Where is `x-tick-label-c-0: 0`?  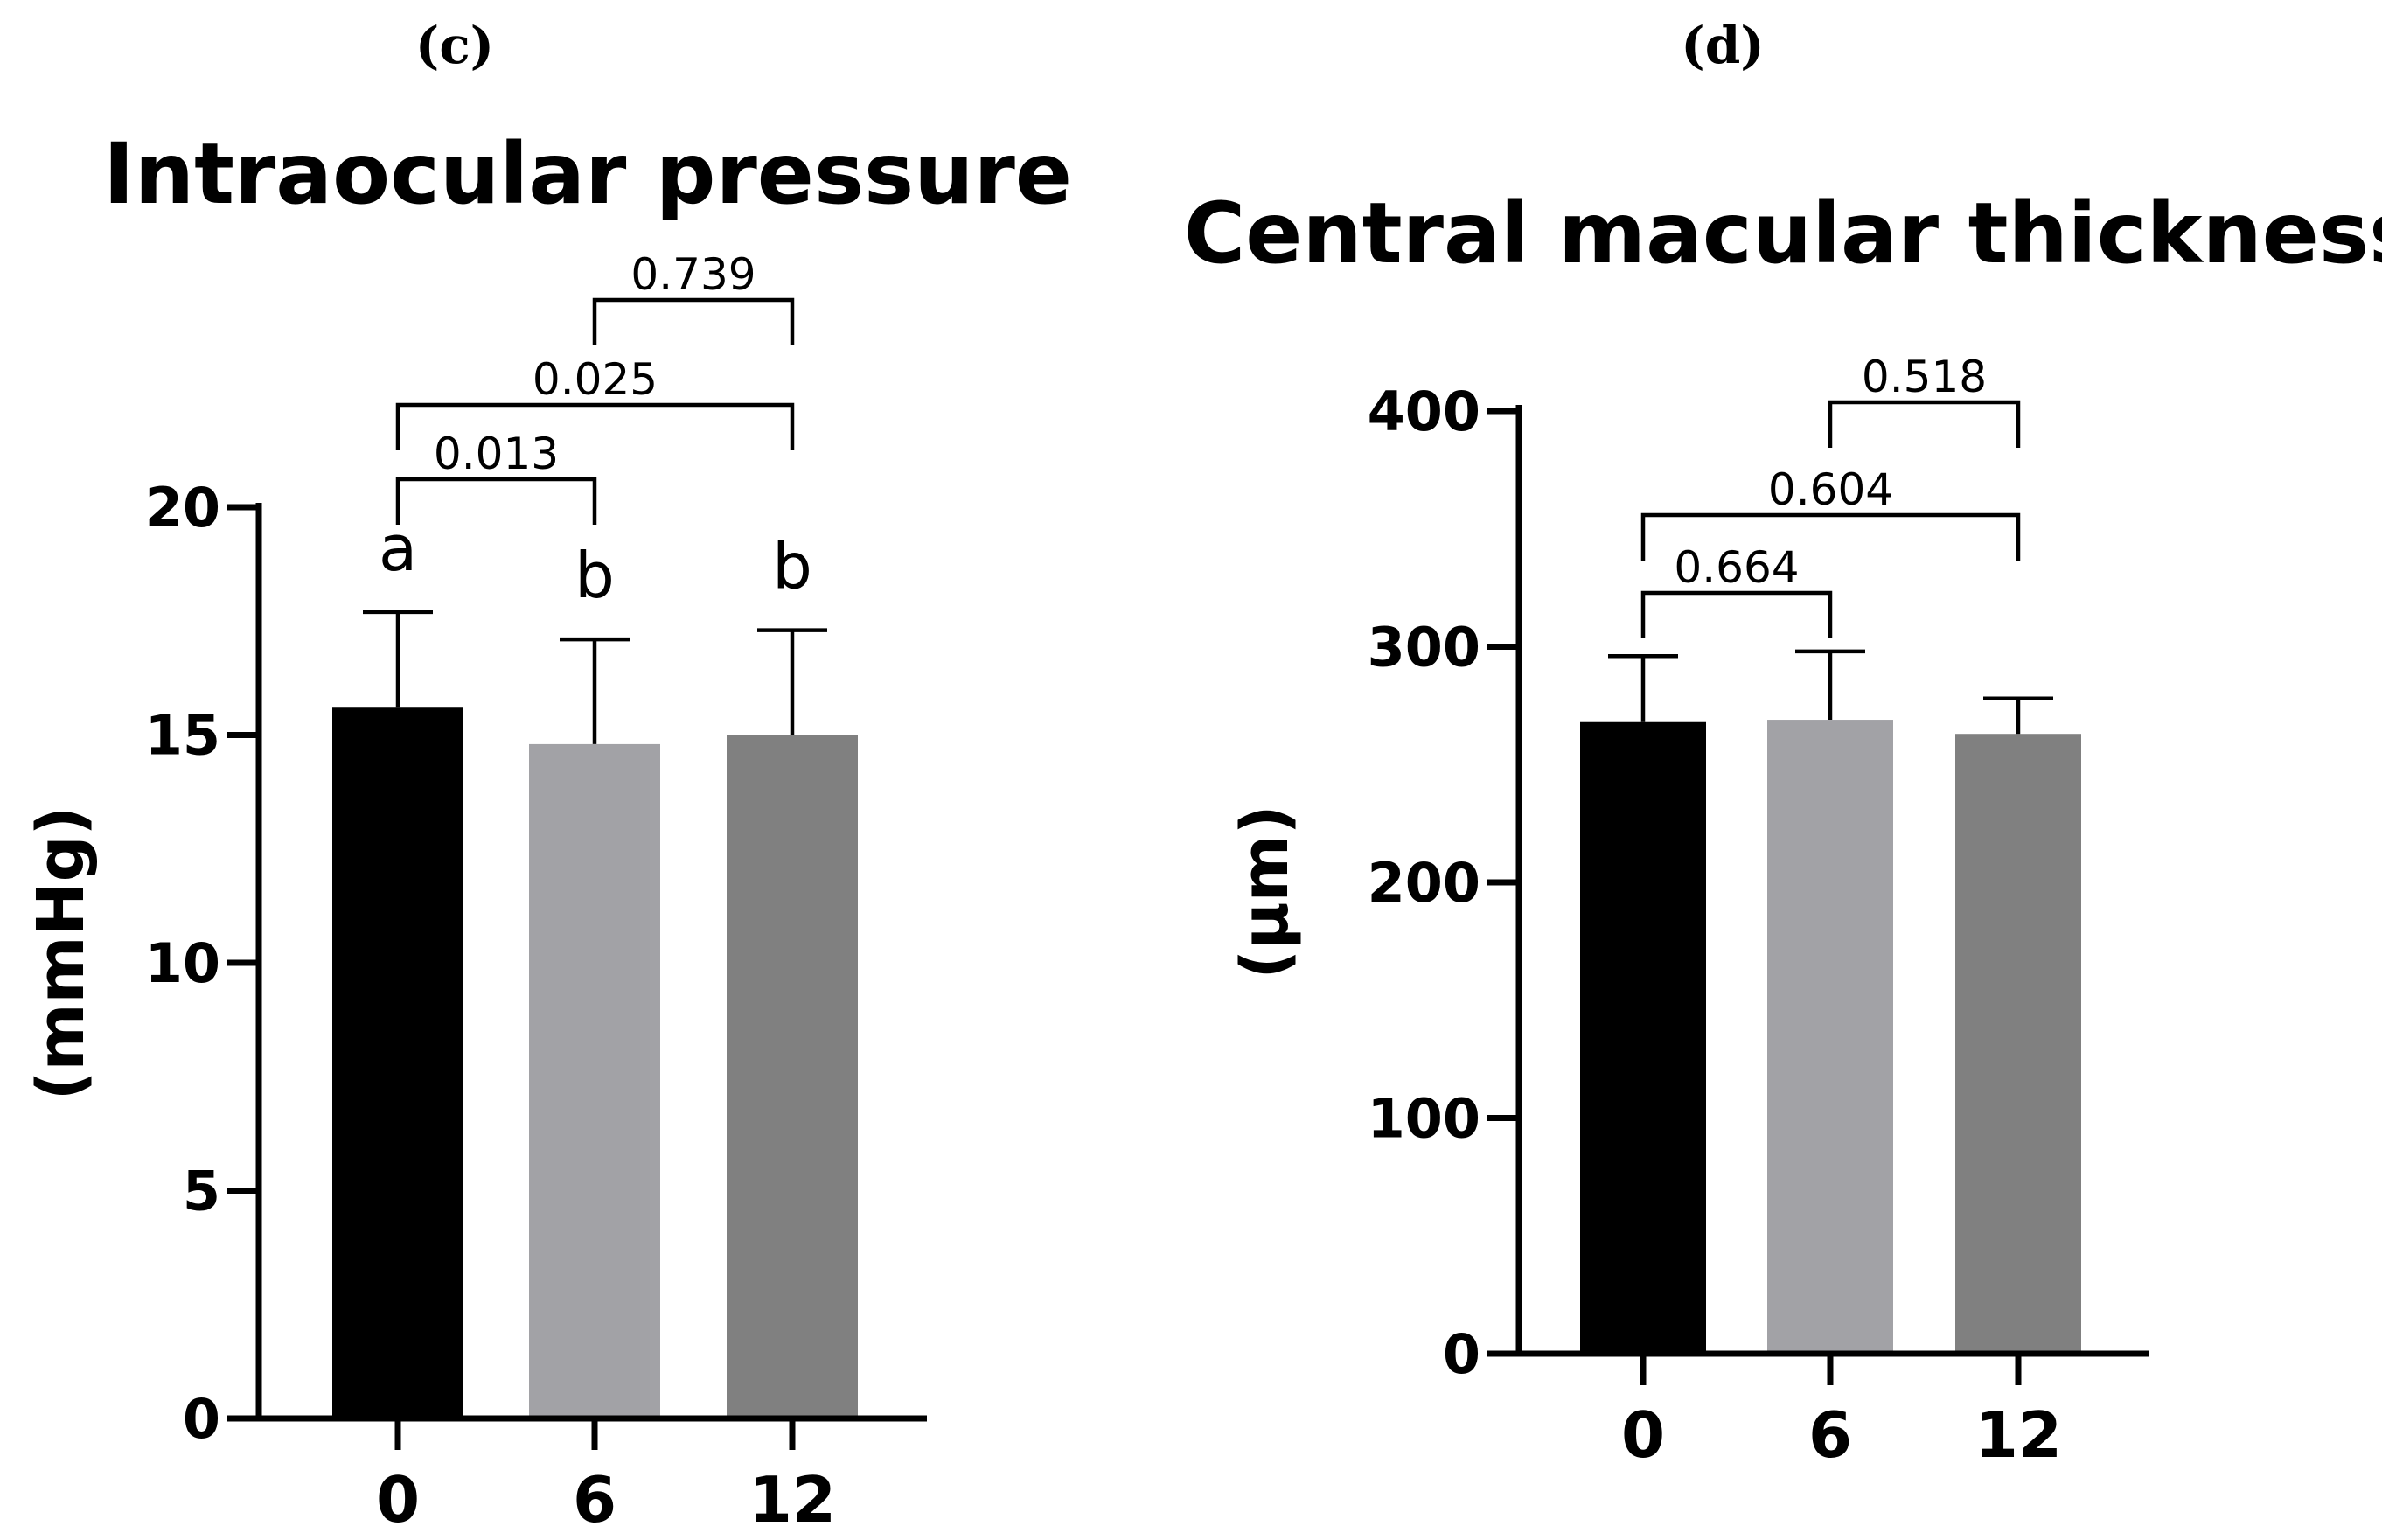 x-tick-label-c-0: 0 is located at coordinates (398, 1500).